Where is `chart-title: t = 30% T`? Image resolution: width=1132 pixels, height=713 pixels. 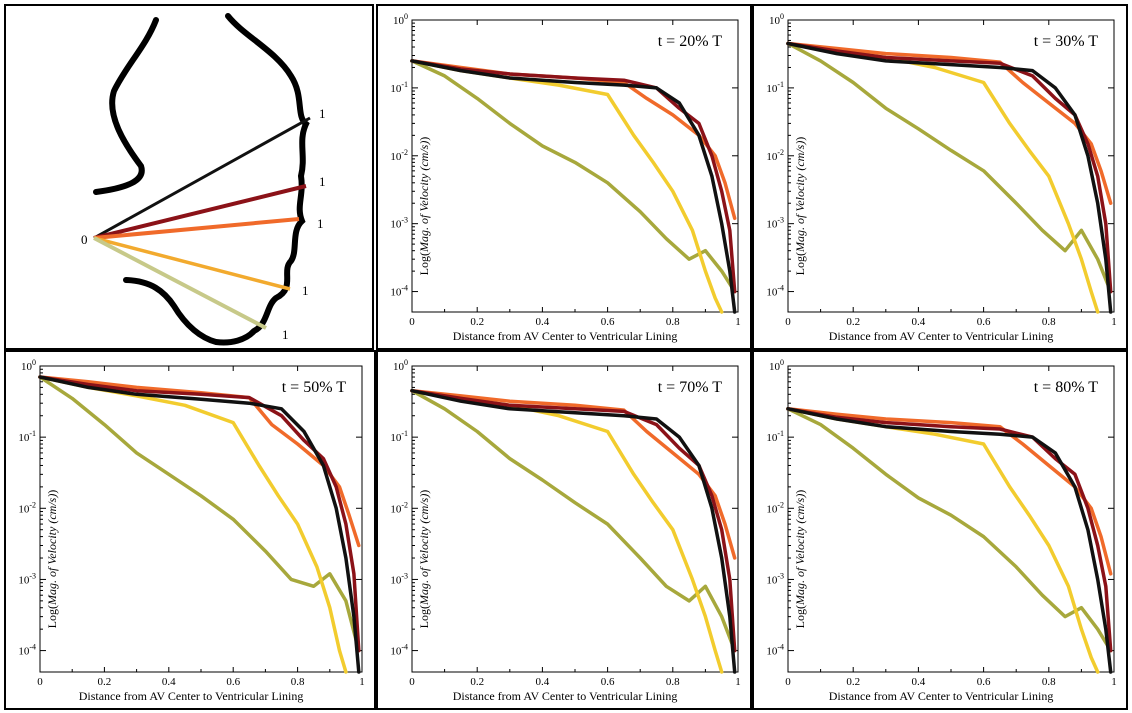
chart-title: t = 30% T is located at coordinates (1066, 41).